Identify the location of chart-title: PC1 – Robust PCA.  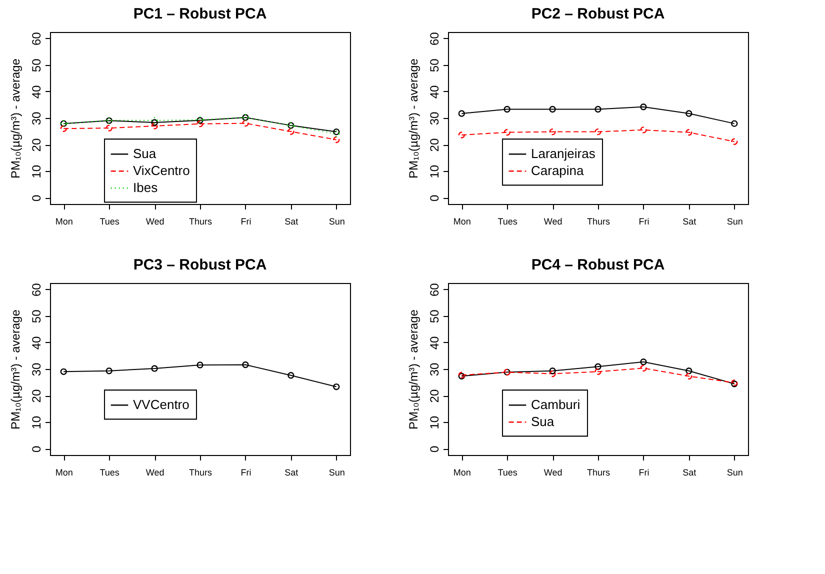
(200, 14).